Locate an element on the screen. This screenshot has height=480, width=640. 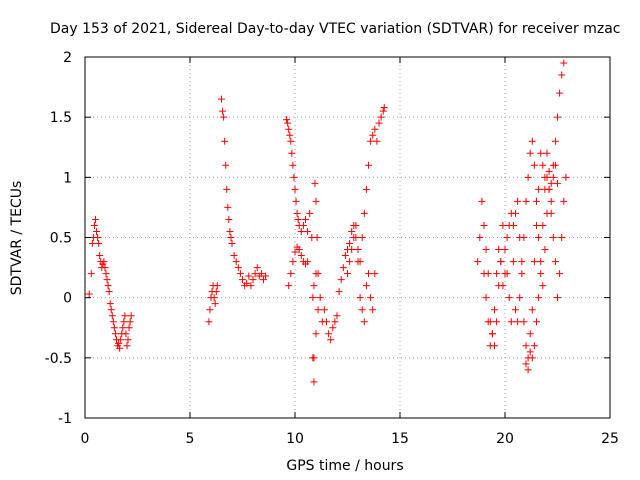
x-tick-label: 0 is located at coordinates (85, 439).